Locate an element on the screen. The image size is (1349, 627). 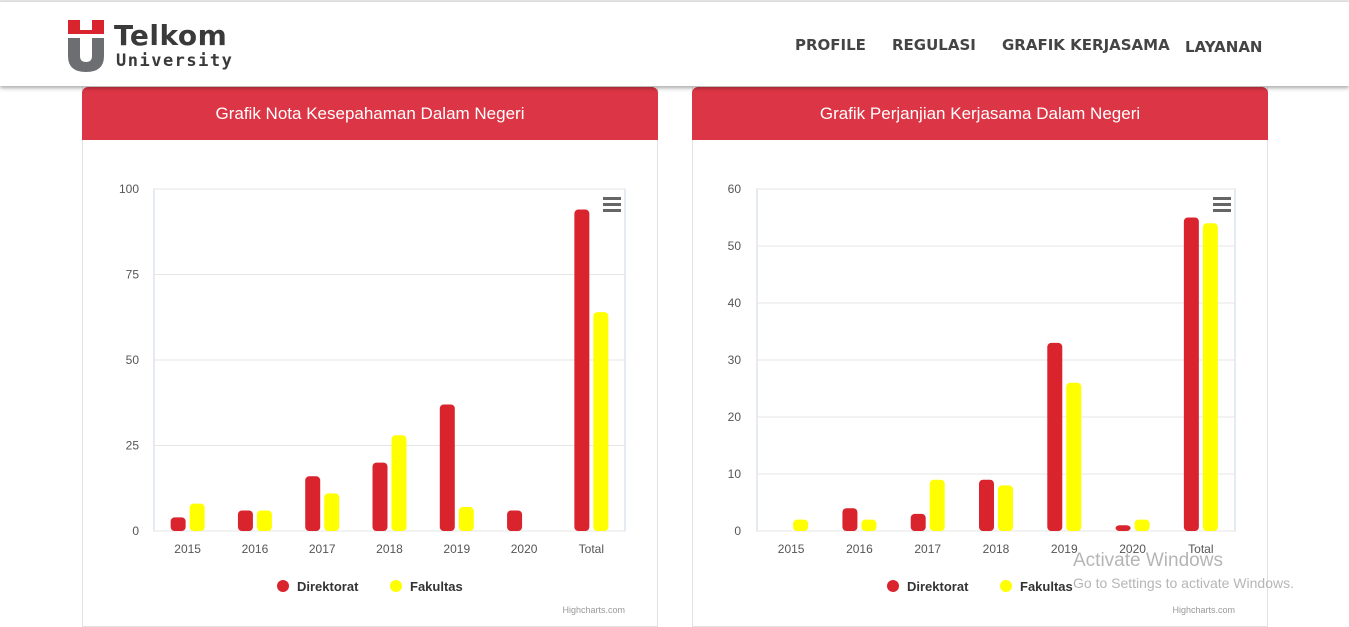
panel-title: Grafik Nota Kesepahaman Dalam Negeri is located at coordinates (370, 113).